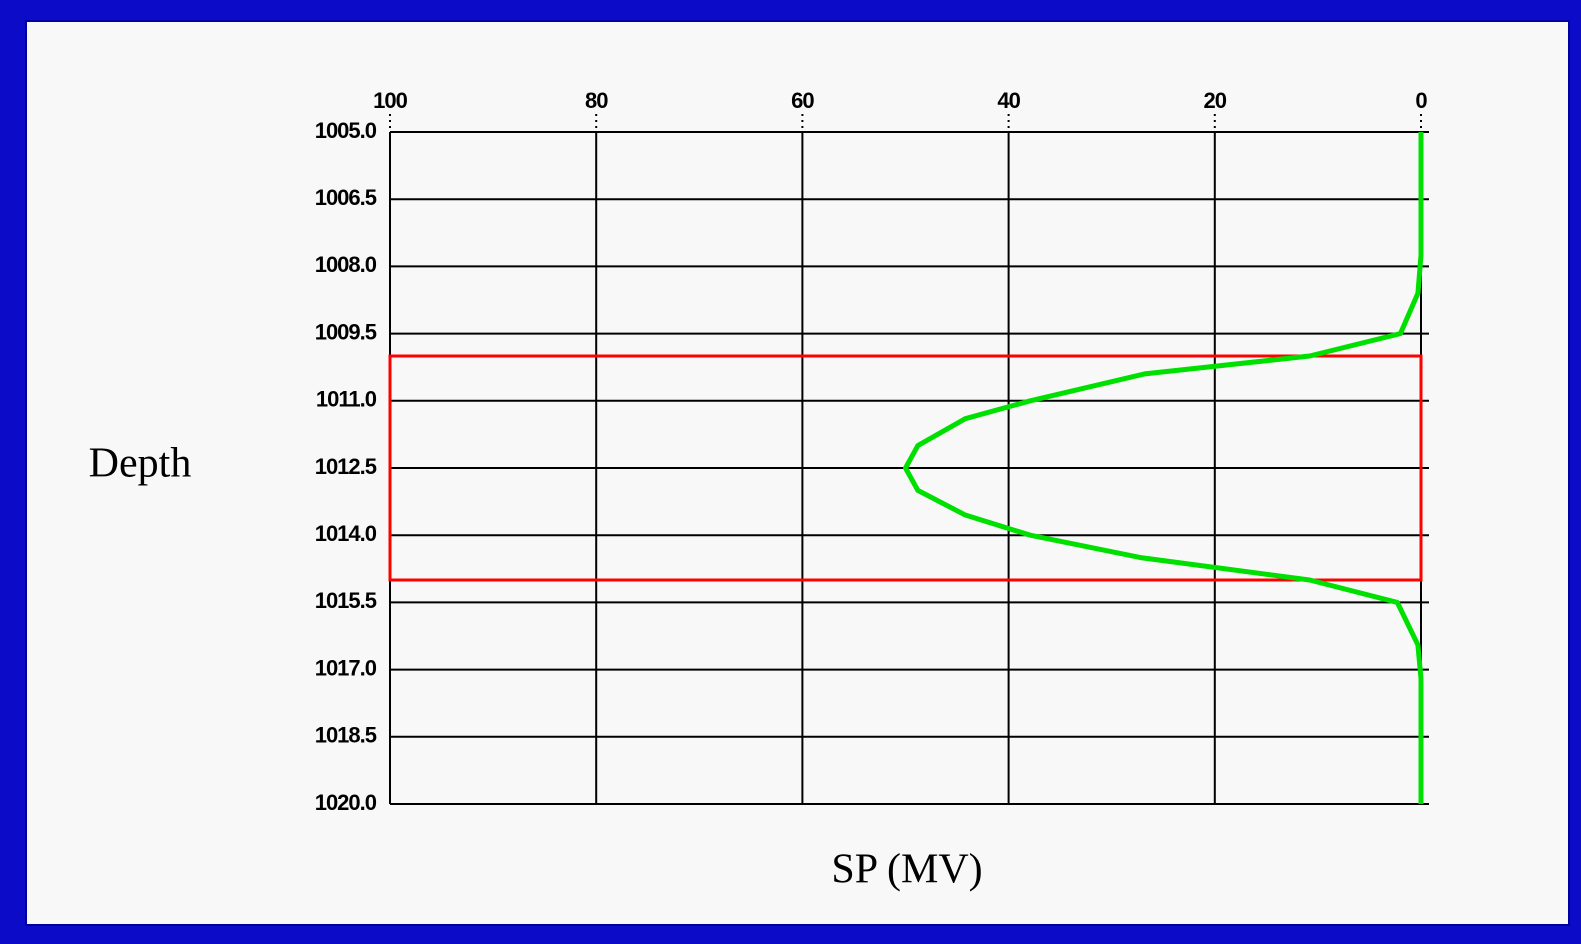 This screenshot has height=944, width=1581. I want to click on y-tick-label: 1012.5, so click(346, 466).